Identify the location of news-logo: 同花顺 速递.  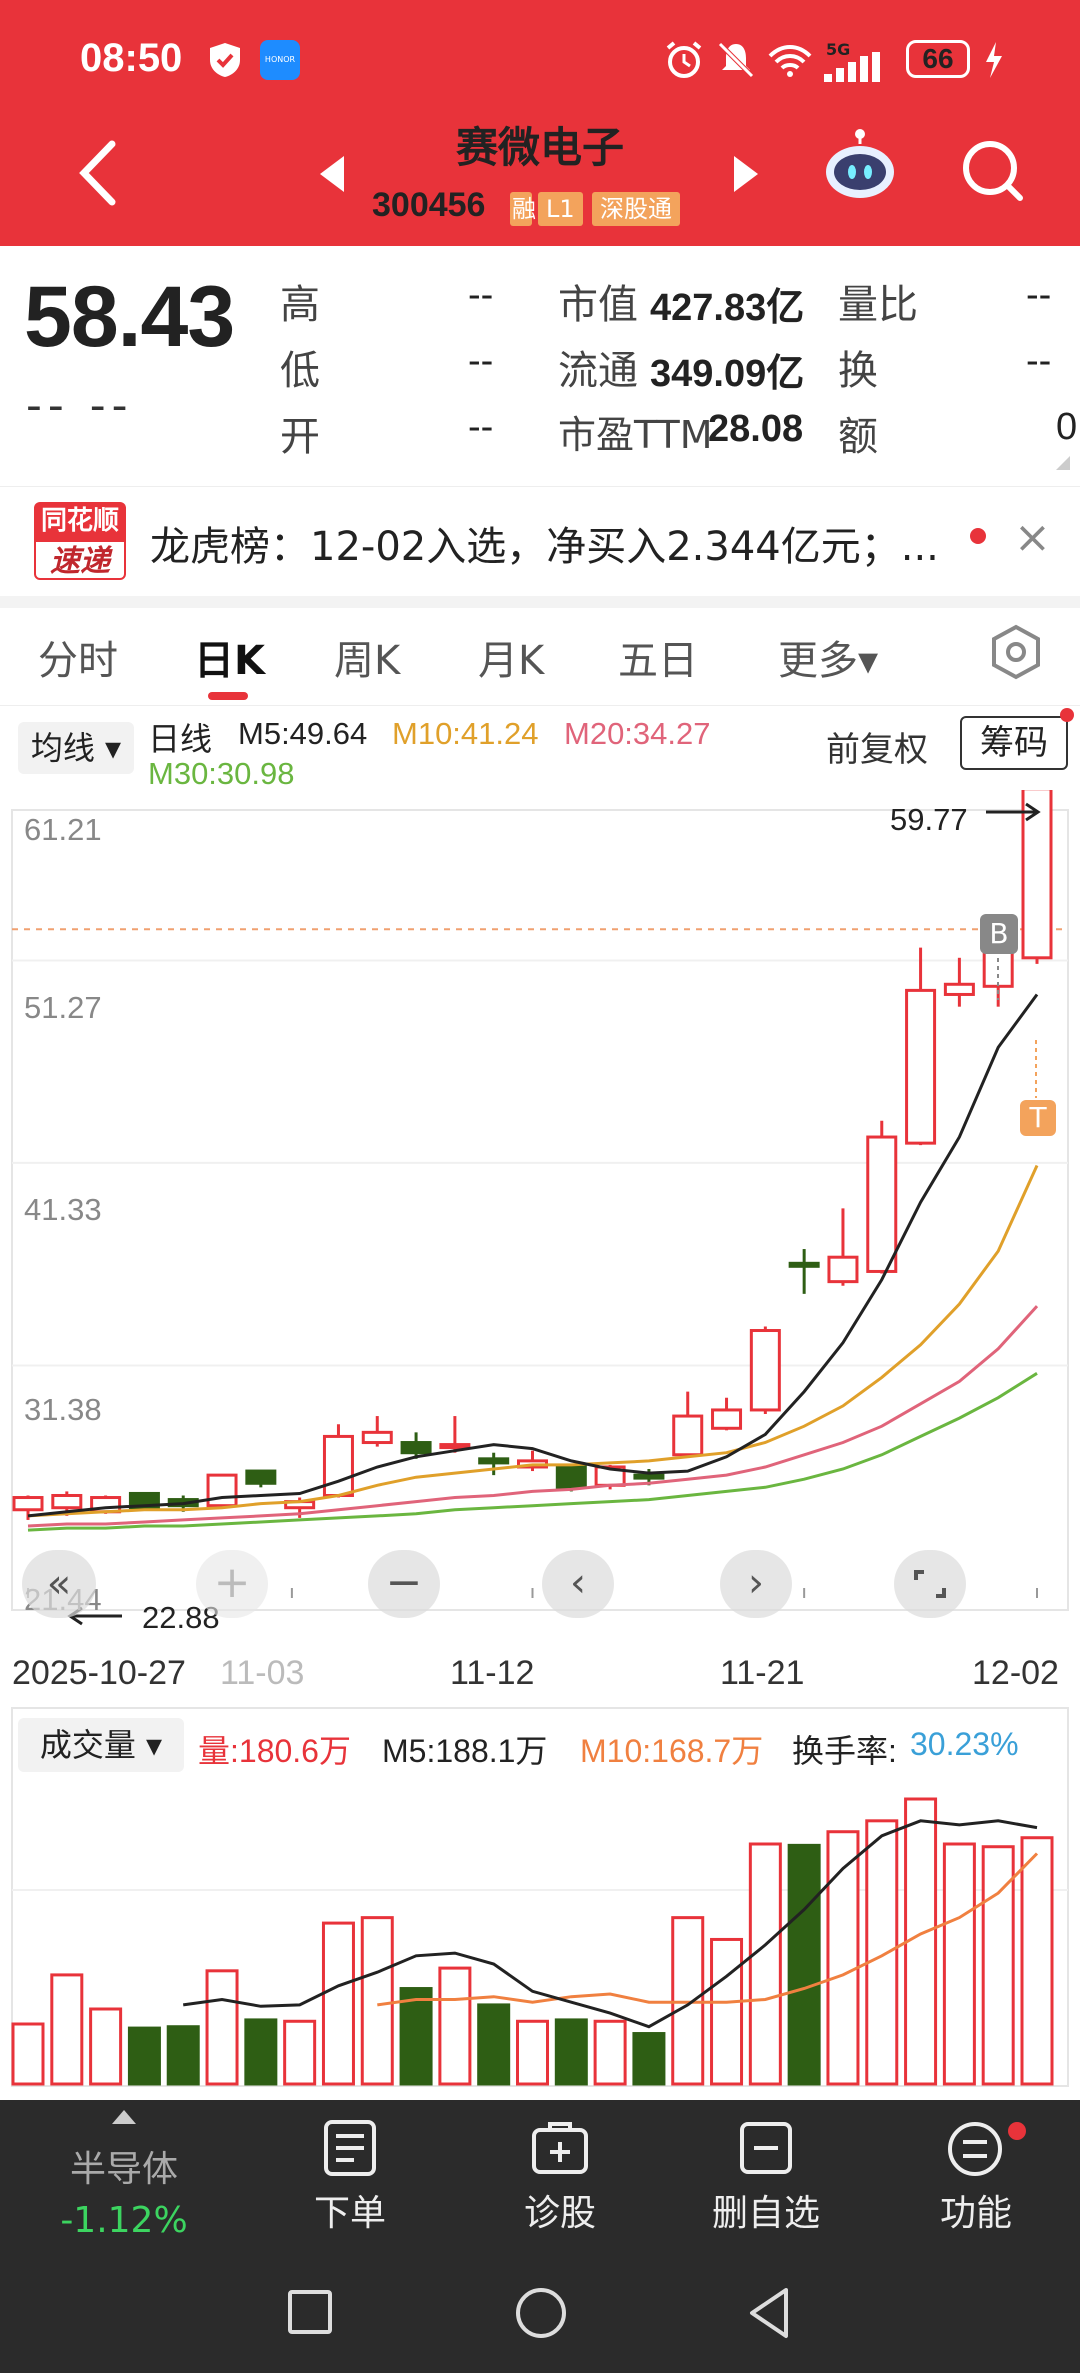
(80, 542).